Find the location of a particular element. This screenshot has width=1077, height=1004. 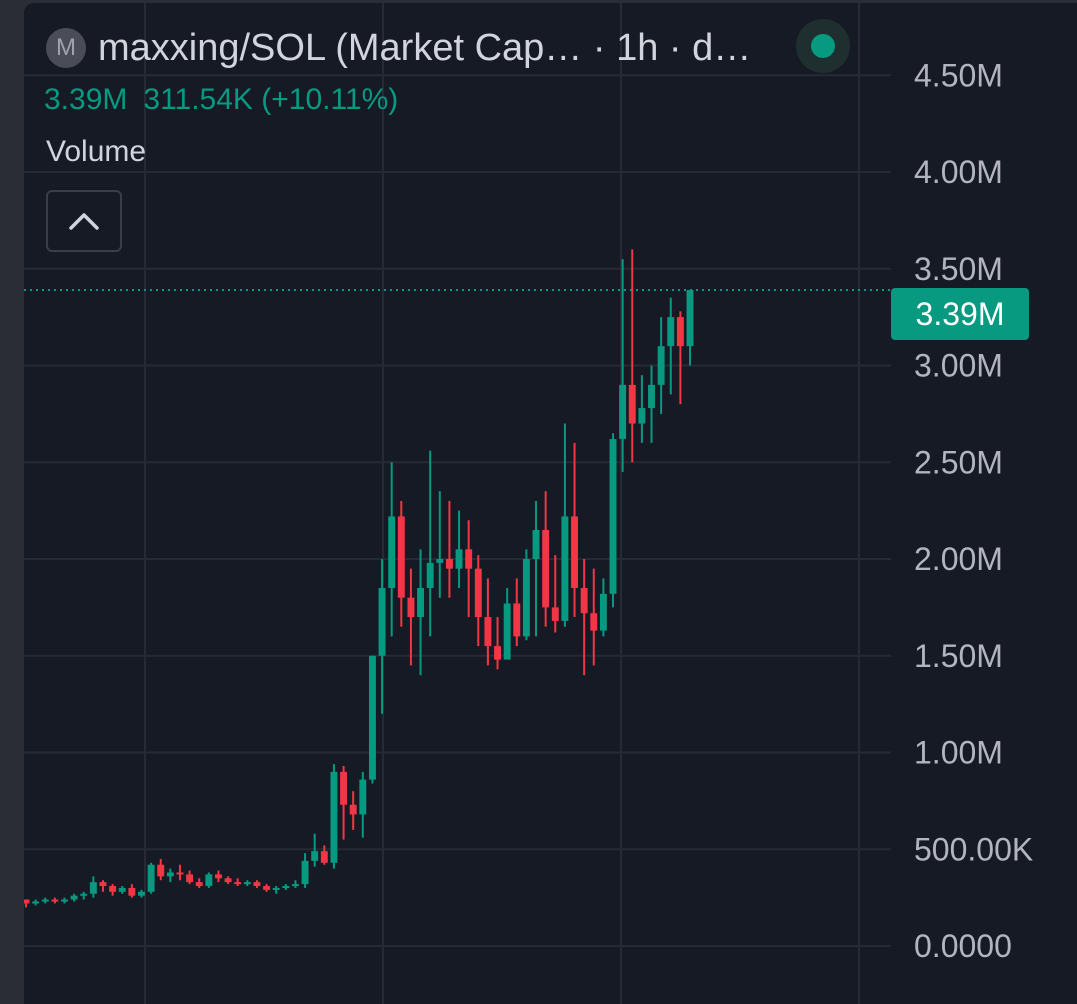

chevron-up-icon is located at coordinates (84, 221).